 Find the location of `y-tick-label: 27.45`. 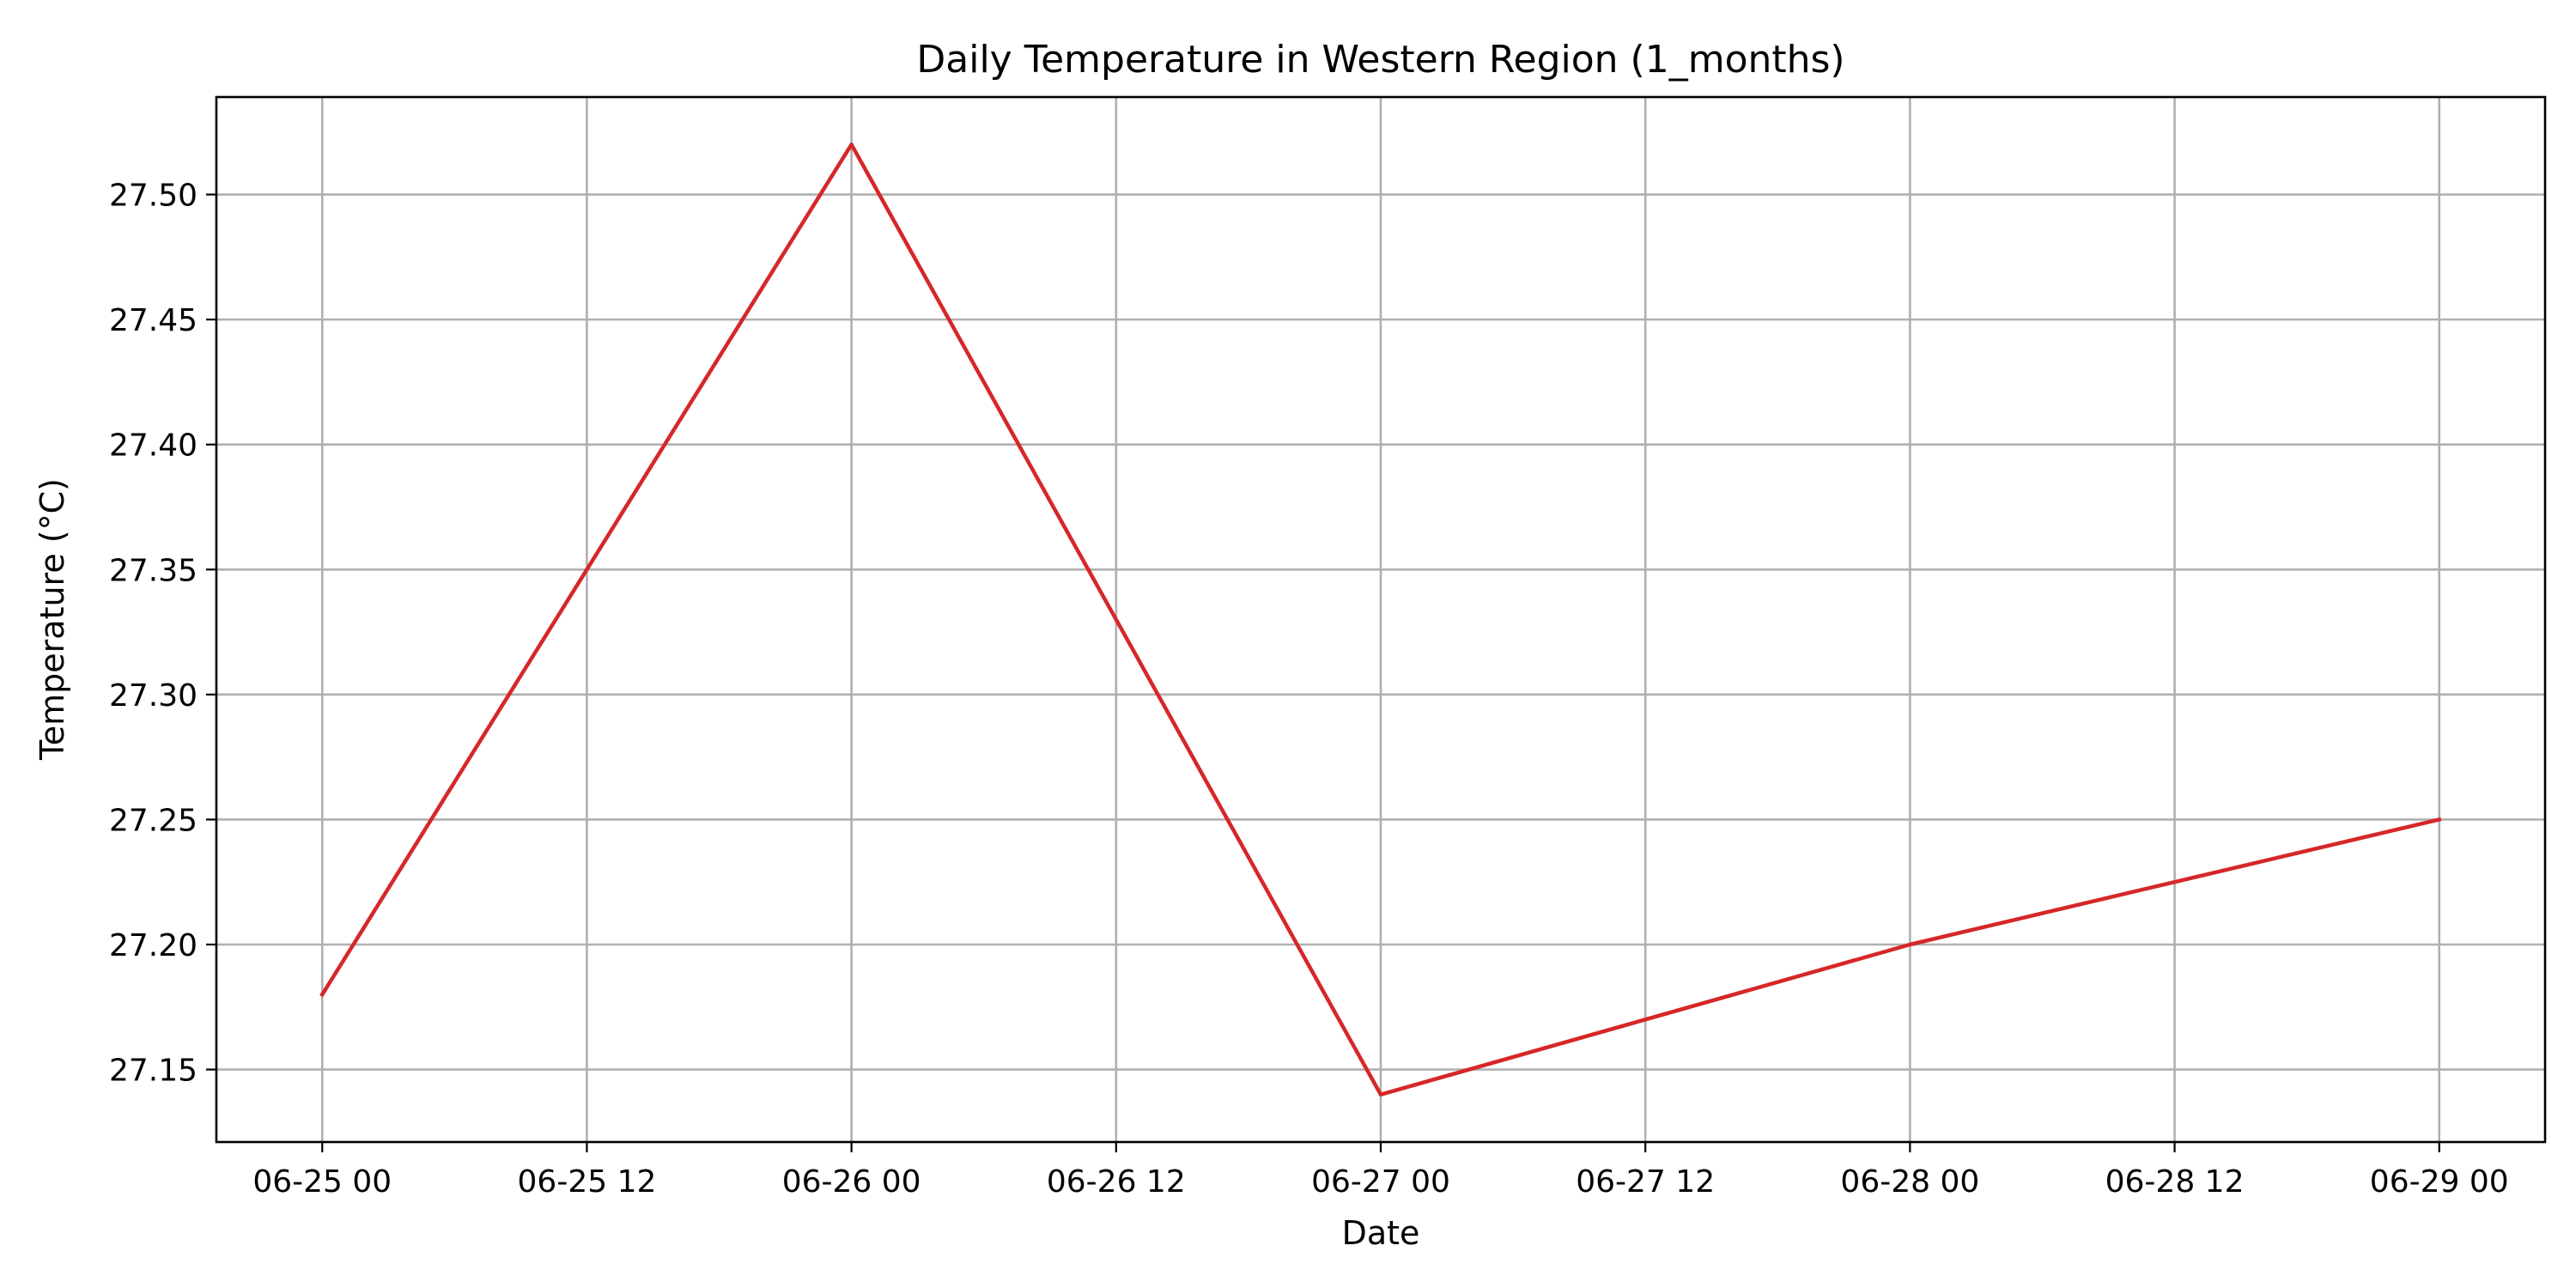

y-tick-label: 27.45 is located at coordinates (153, 321).